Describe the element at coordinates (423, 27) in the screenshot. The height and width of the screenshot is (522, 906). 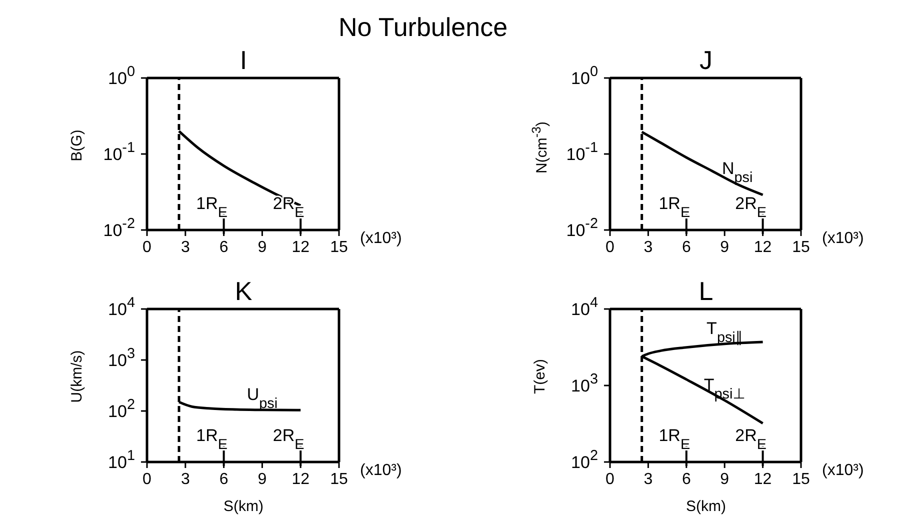
I see `text: No Turbulence` at that location.